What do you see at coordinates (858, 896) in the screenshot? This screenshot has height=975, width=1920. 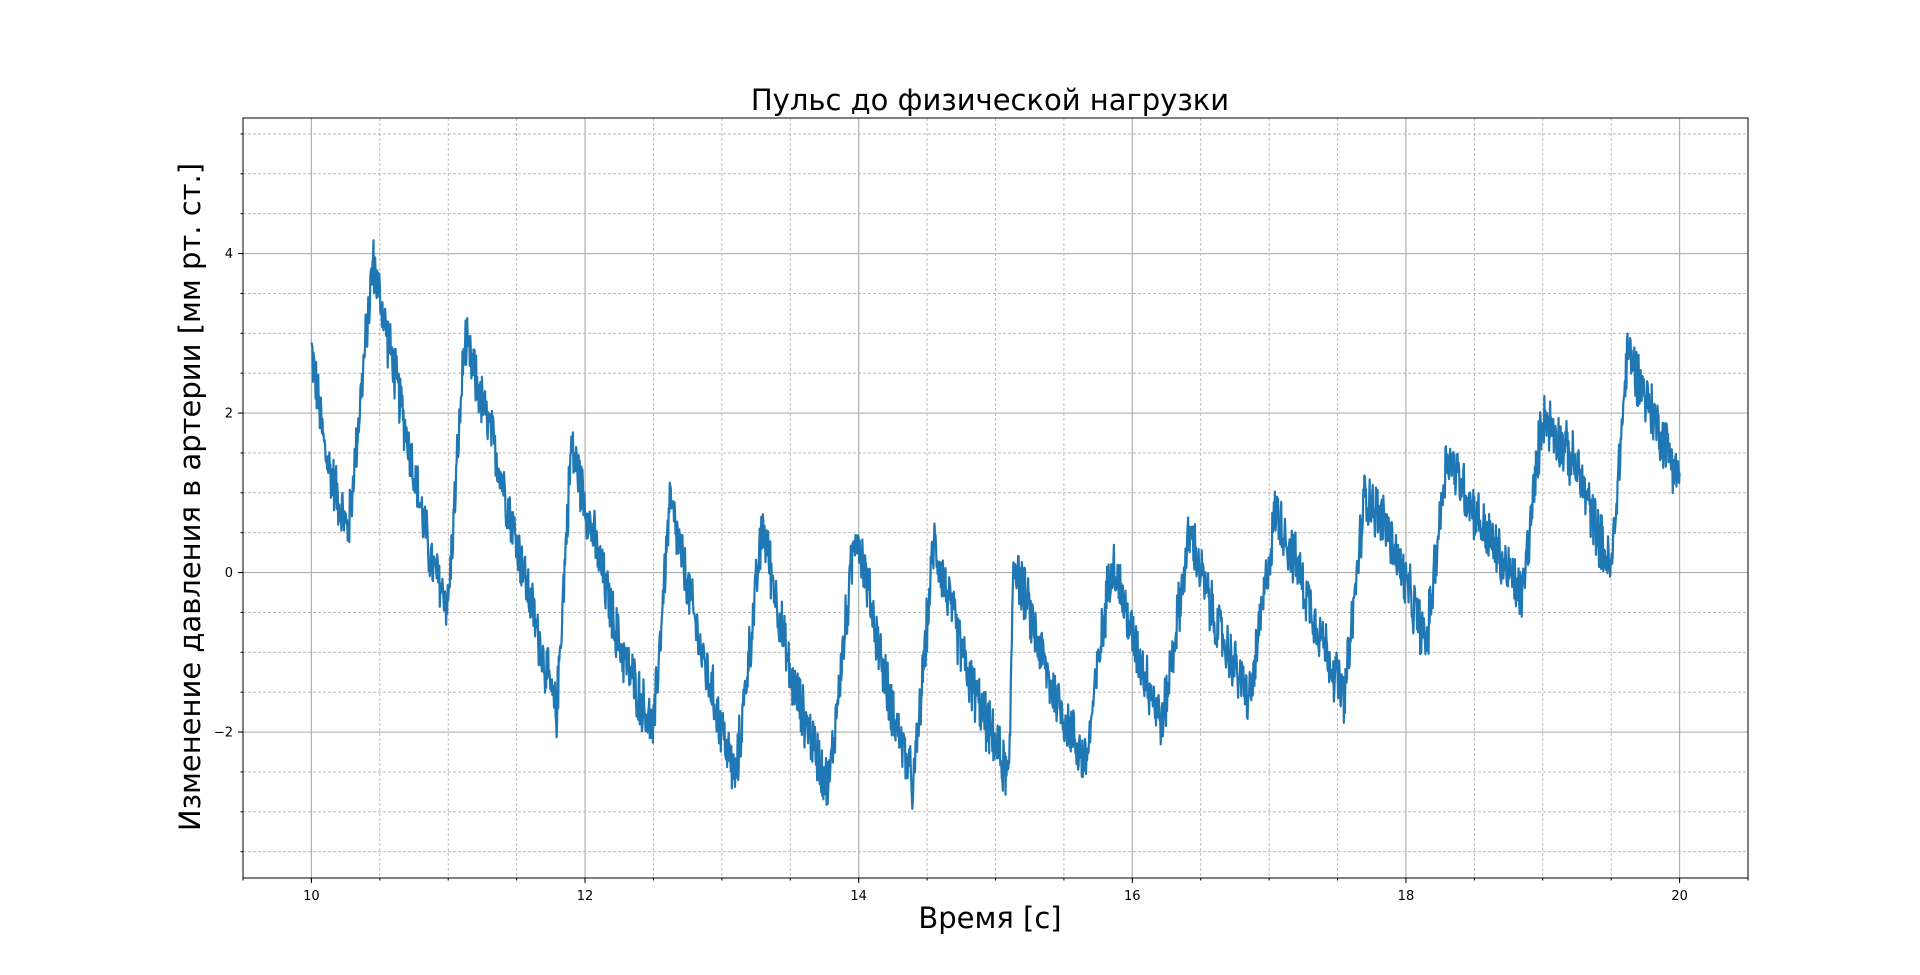 I see `x-tick-label: 14` at bounding box center [858, 896].